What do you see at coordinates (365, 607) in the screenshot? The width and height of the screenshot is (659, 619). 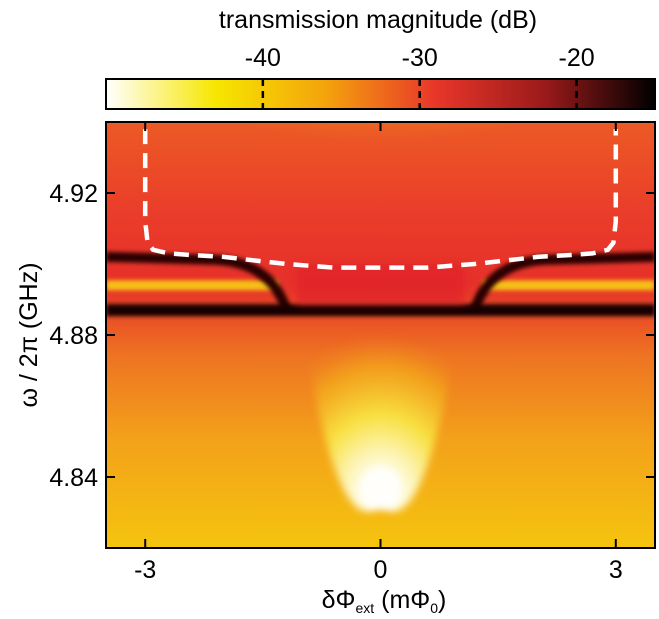 I see `x-axis-label-subscript: ext` at bounding box center [365, 607].